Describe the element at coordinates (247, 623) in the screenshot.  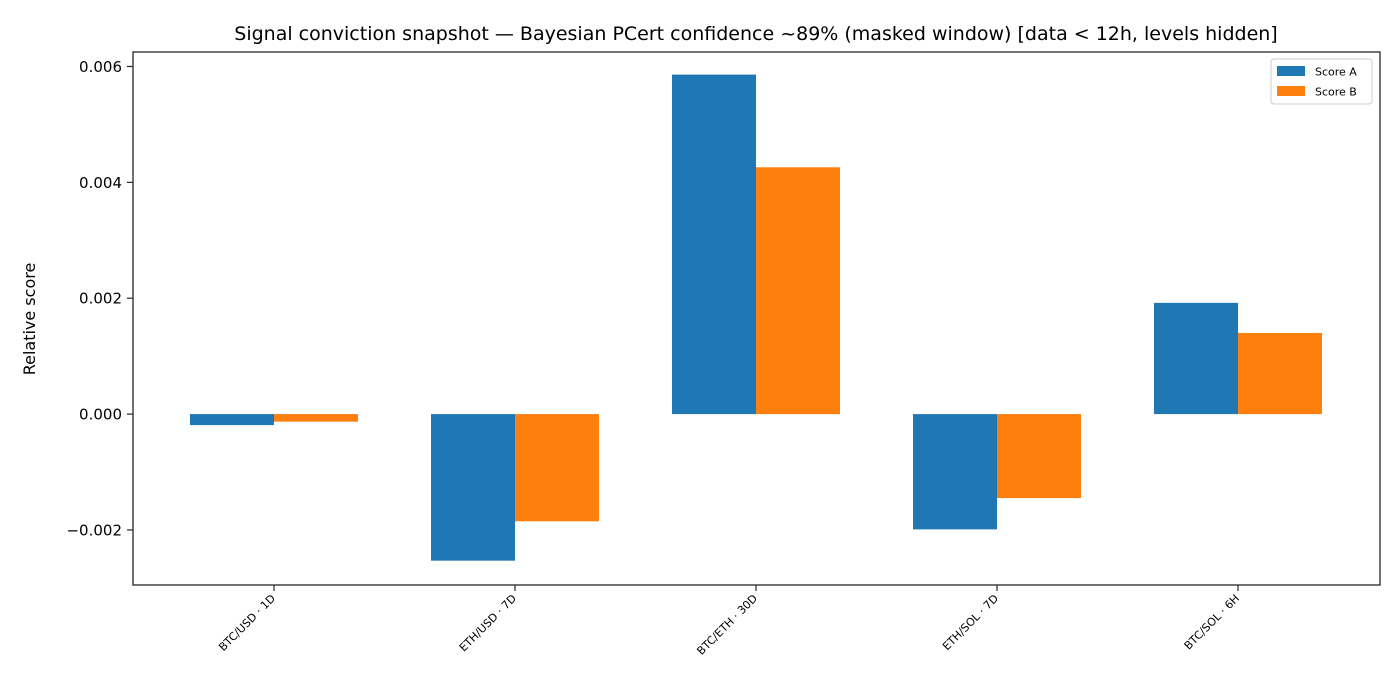
I see `x-tick-label: BTC/USD · 1D` at that location.